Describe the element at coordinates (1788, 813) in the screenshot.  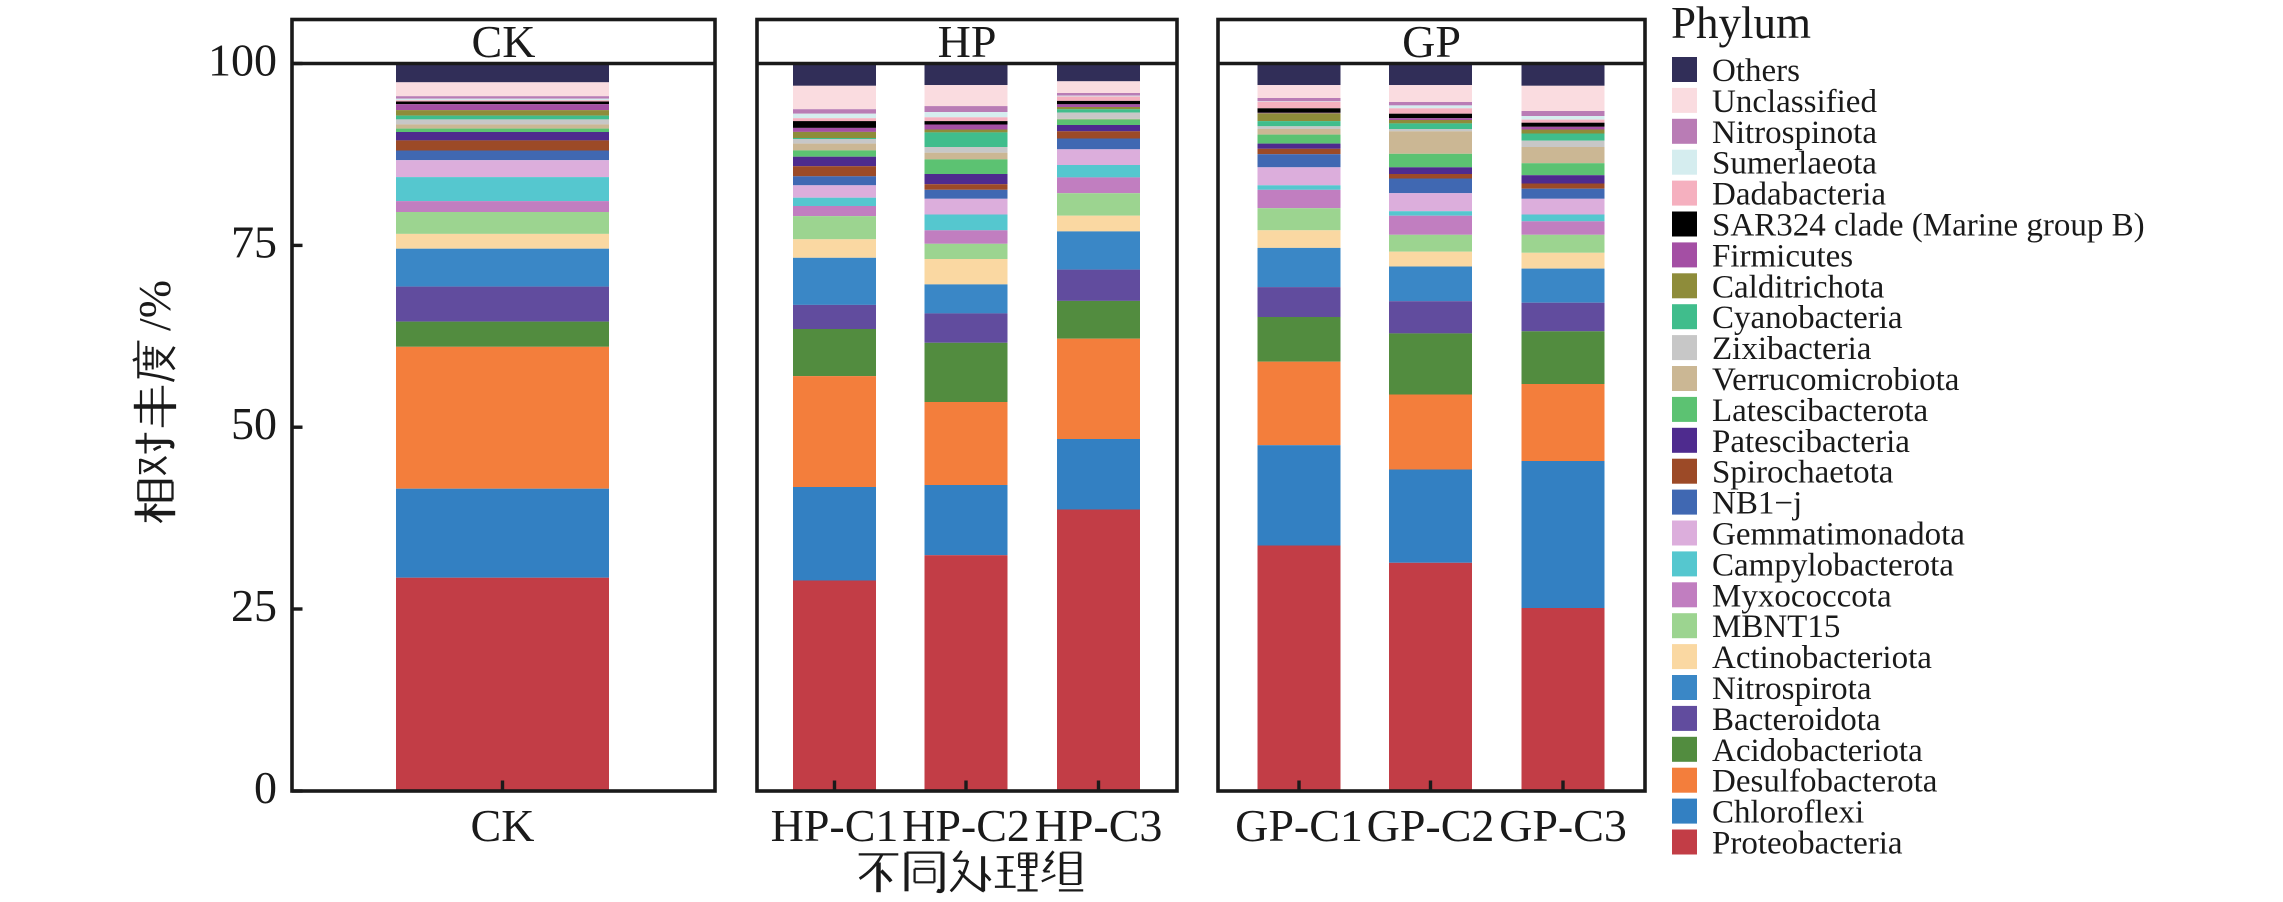
I see `svg-text: Chloroflexi` at that location.